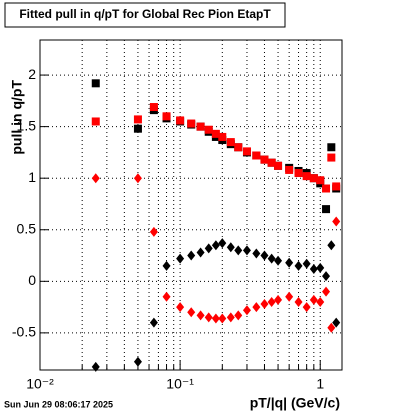 The height and width of the screenshot is (414, 400). I want to click on x-tick-label: 10⁻², so click(40, 384).